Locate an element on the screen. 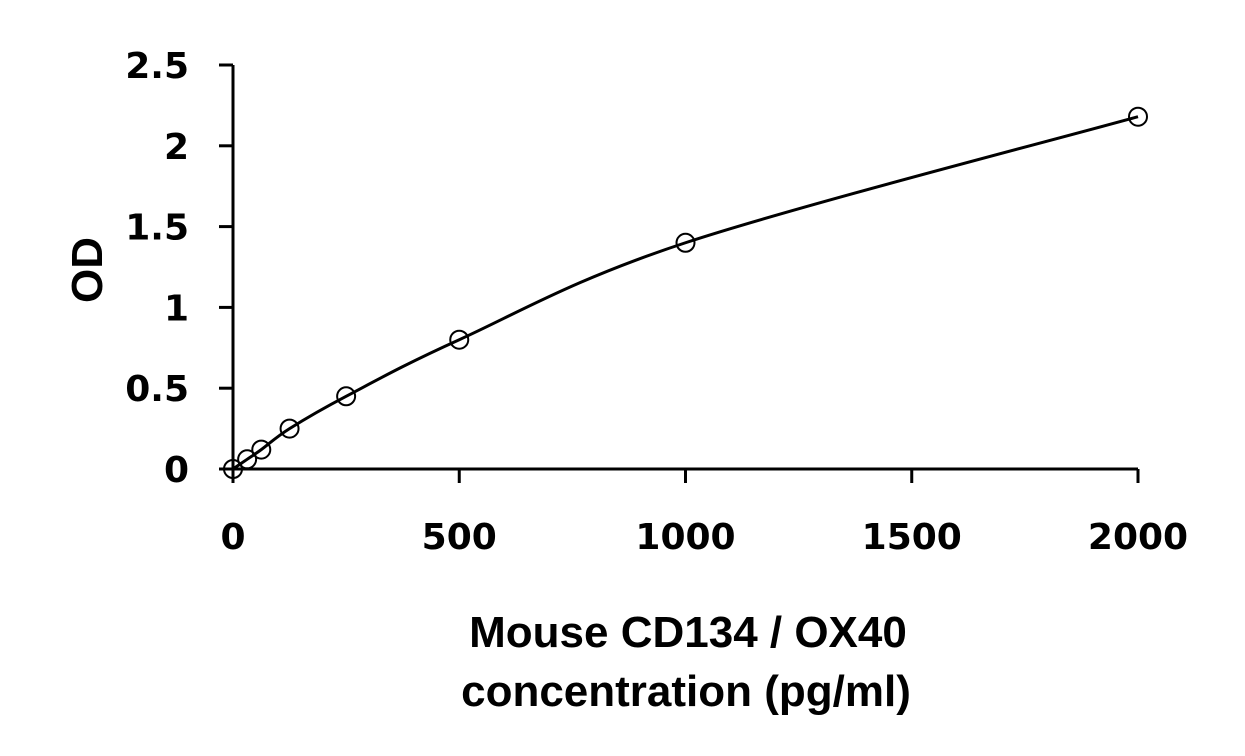 The width and height of the screenshot is (1245, 756). x-ticks: 0 500 1000 1500 2000 is located at coordinates (704, 513).